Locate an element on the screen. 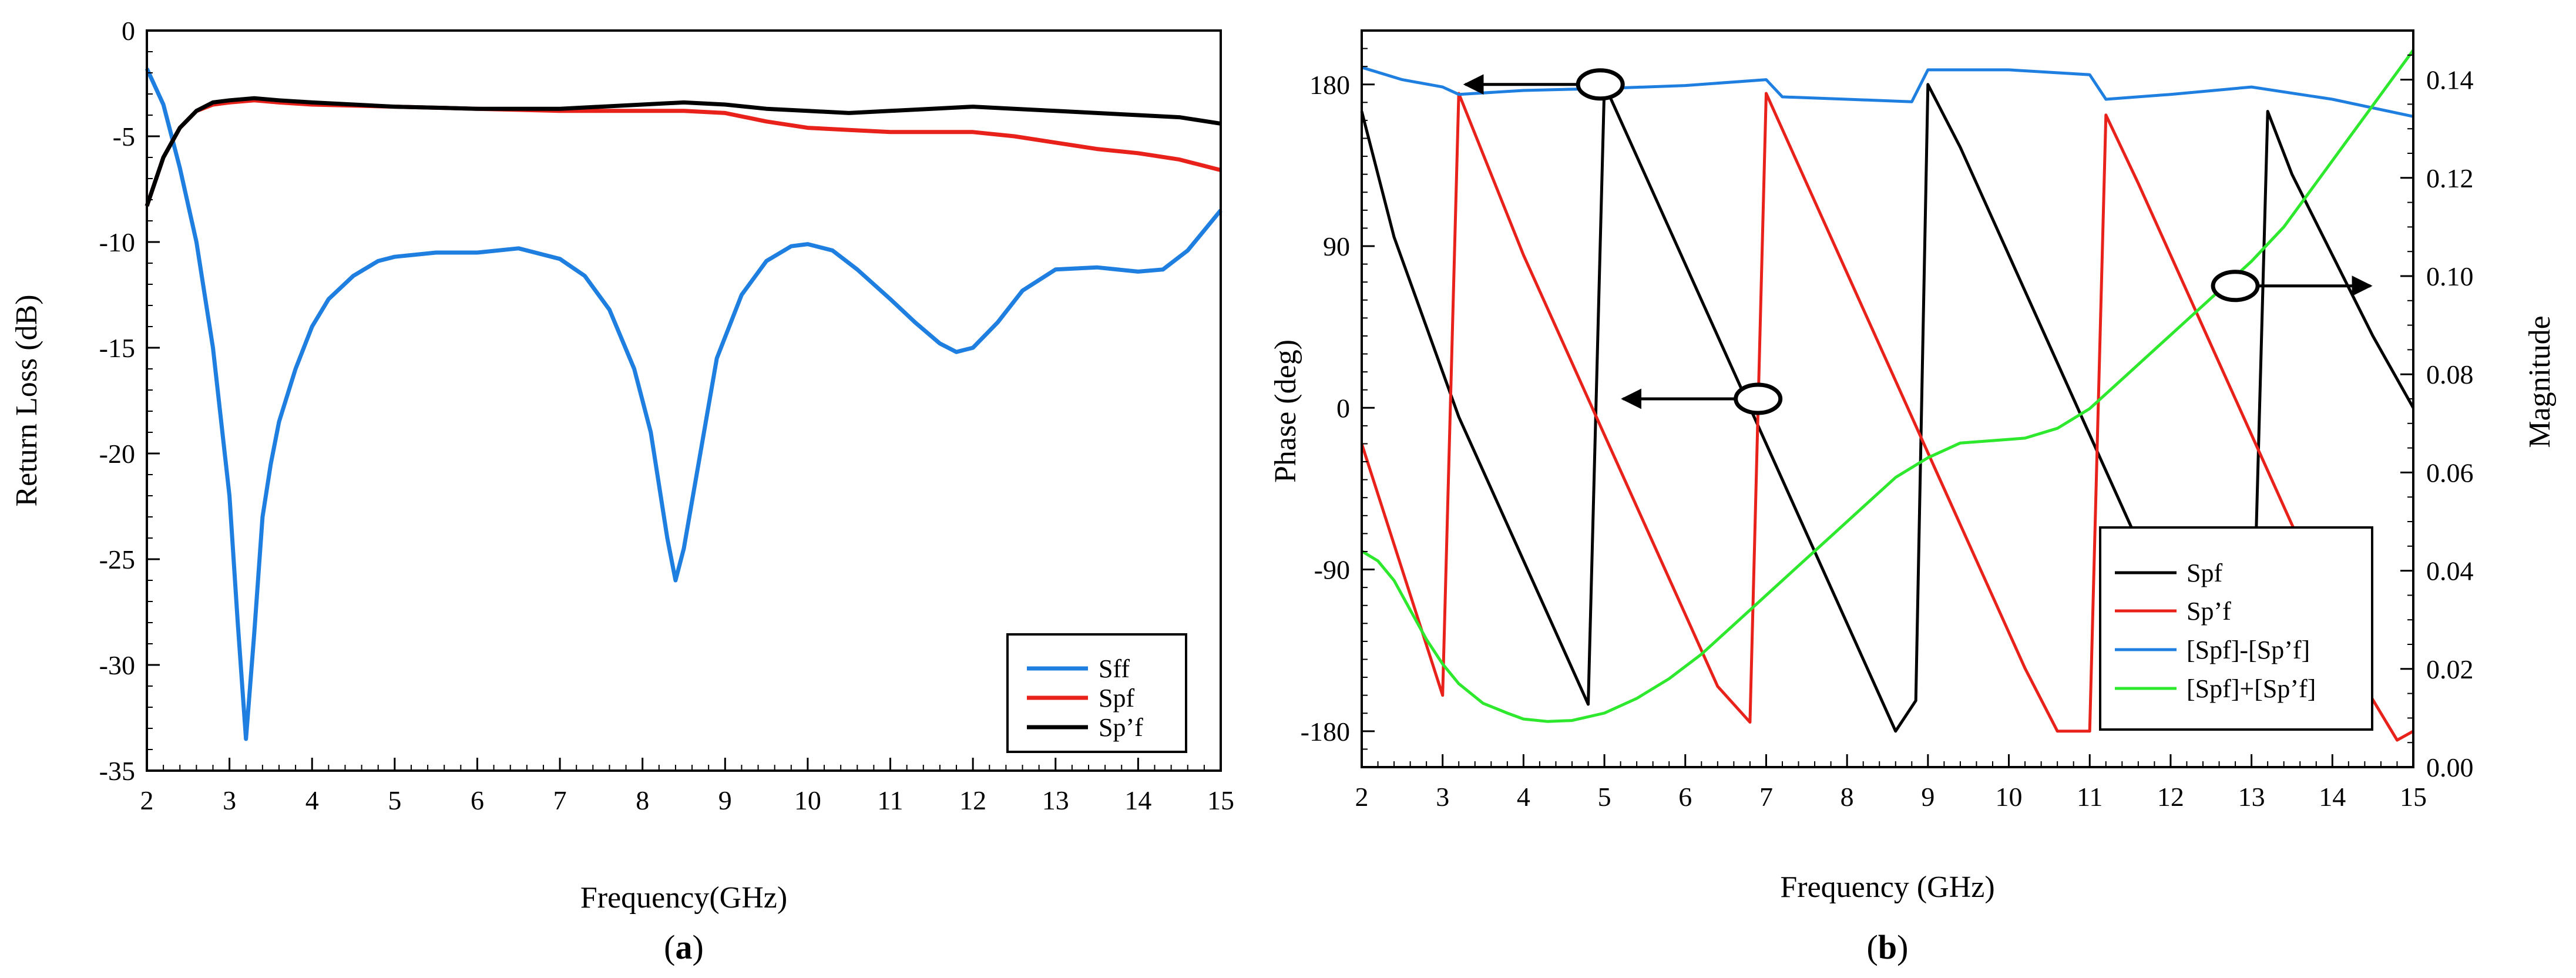 The width and height of the screenshot is (2576, 978). y-tick-label: -25 is located at coordinates (117, 559).